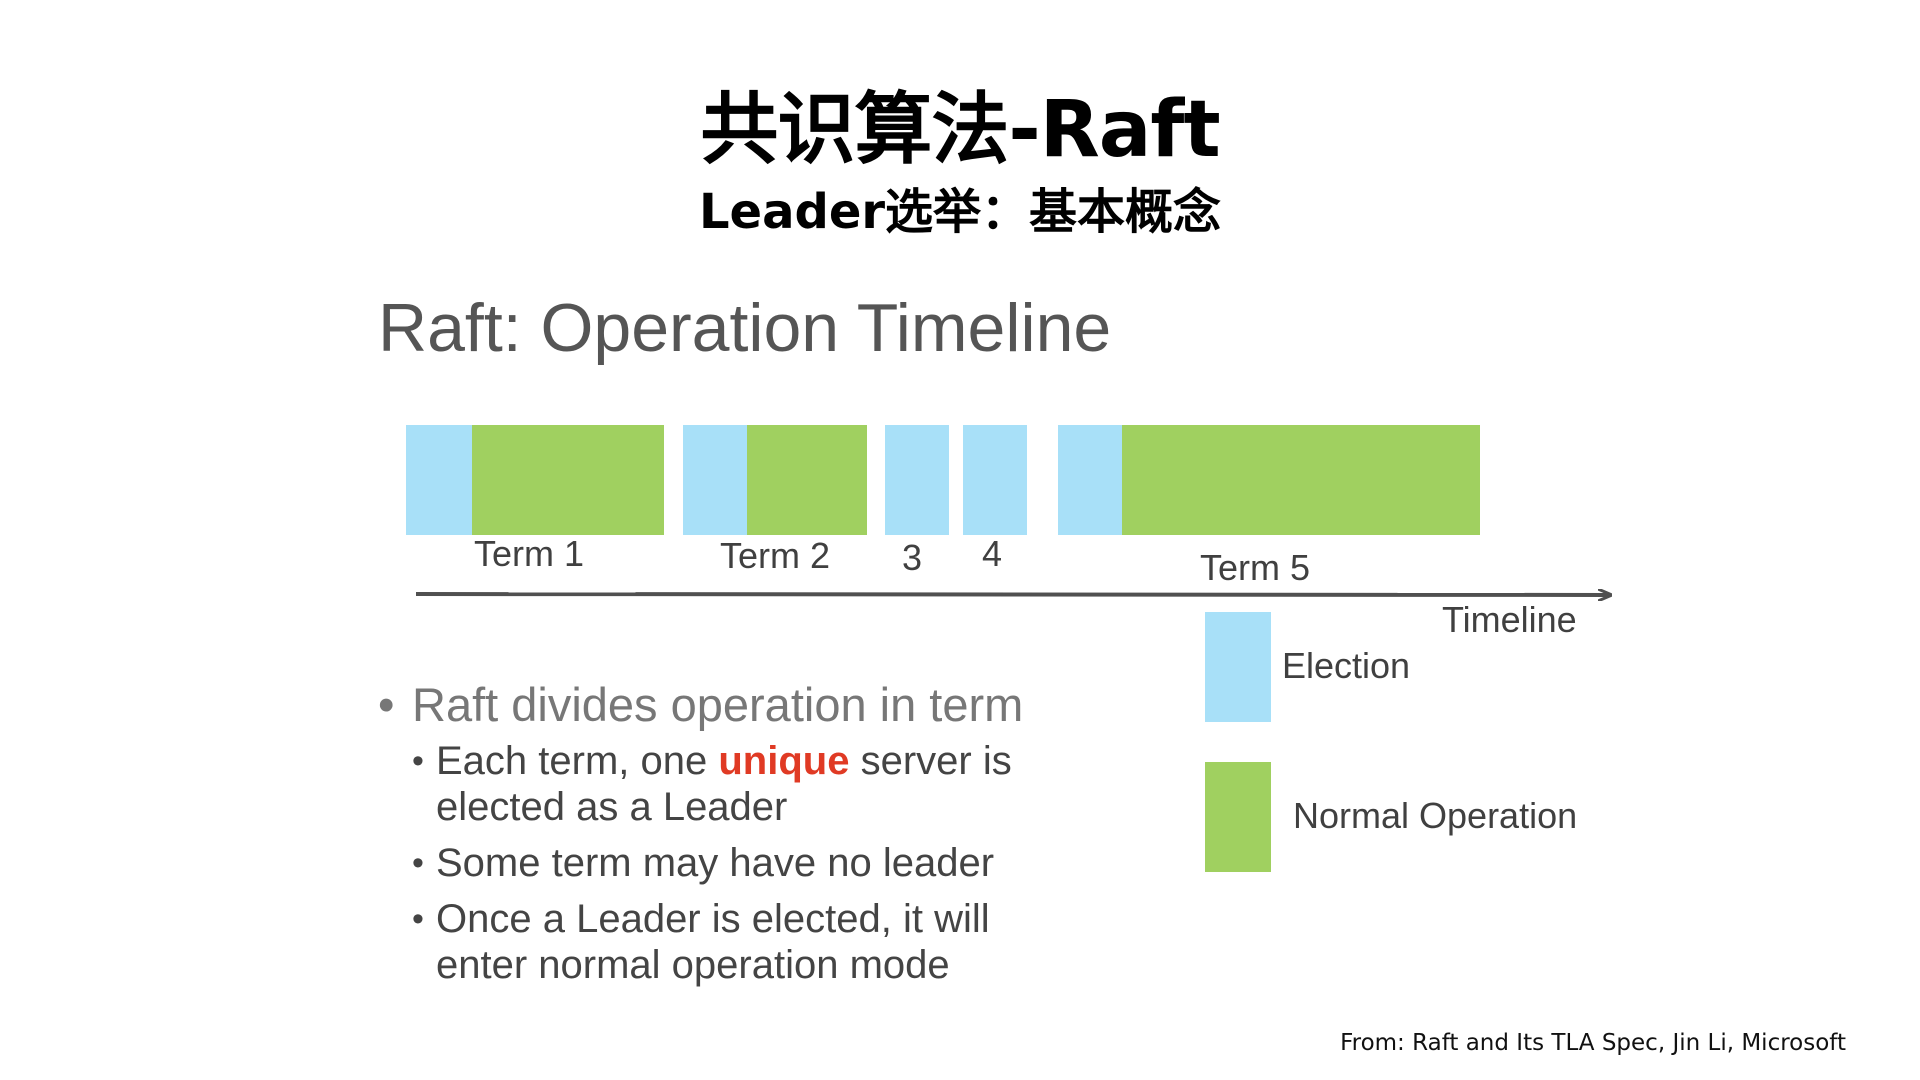  Describe the element at coordinates (992, 553) in the screenshot. I see `term-4-label: 4` at that location.